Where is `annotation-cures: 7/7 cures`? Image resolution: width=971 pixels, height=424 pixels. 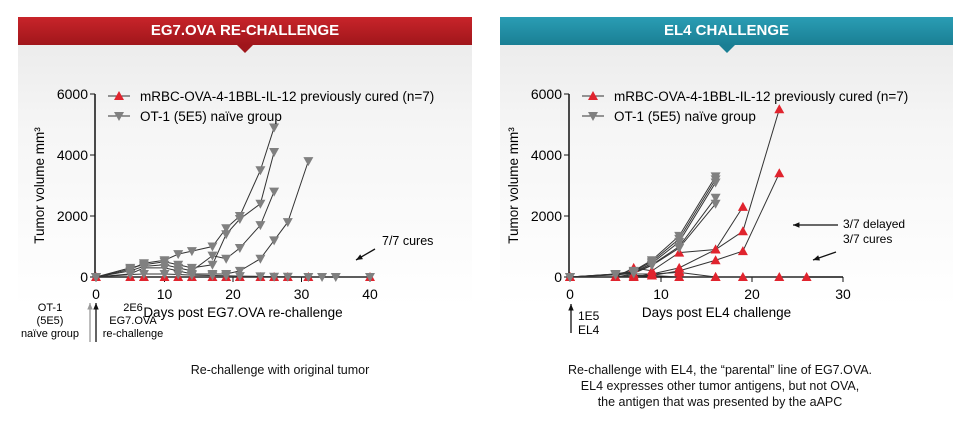
annotation-cures: 7/7 cures is located at coordinates (407, 241).